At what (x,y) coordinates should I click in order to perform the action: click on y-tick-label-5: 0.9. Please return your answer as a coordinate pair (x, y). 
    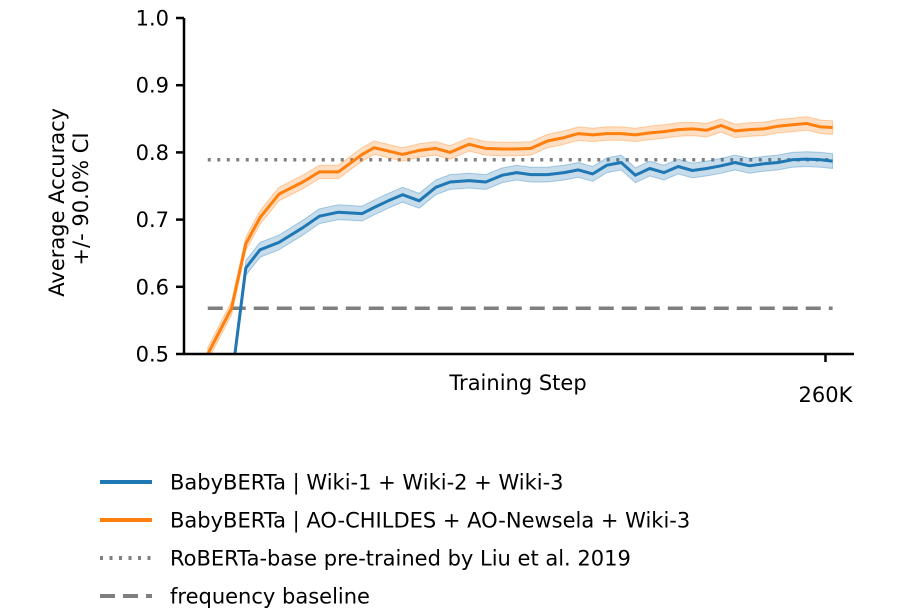
    Looking at the image, I should click on (152, 86).